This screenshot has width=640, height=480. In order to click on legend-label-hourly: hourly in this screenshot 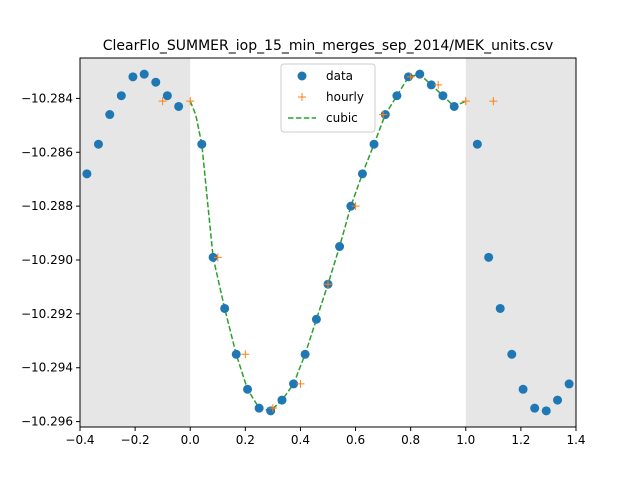, I will do `click(345, 97)`.